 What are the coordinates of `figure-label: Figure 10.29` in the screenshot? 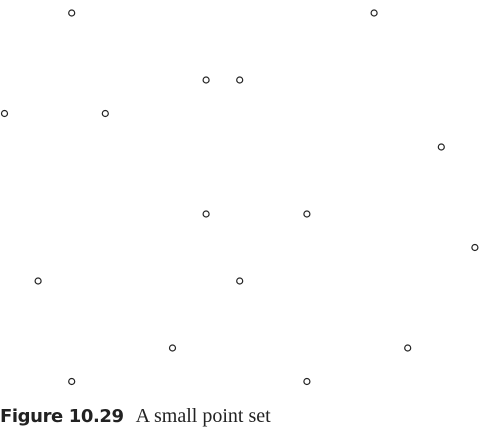 It's located at (62, 416).